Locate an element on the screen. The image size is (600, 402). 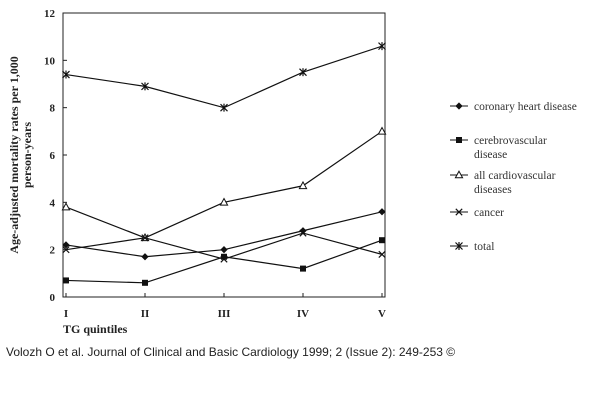
legend-item: cancer is located at coordinates (477, 213).